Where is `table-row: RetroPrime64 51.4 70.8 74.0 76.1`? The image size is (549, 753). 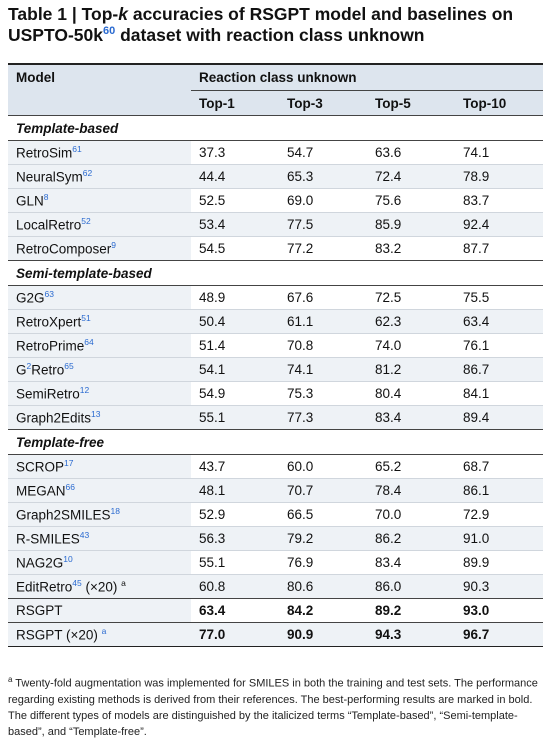
table-row: RetroPrime64 51.4 70.8 74.0 76.1 is located at coordinates (275, 345).